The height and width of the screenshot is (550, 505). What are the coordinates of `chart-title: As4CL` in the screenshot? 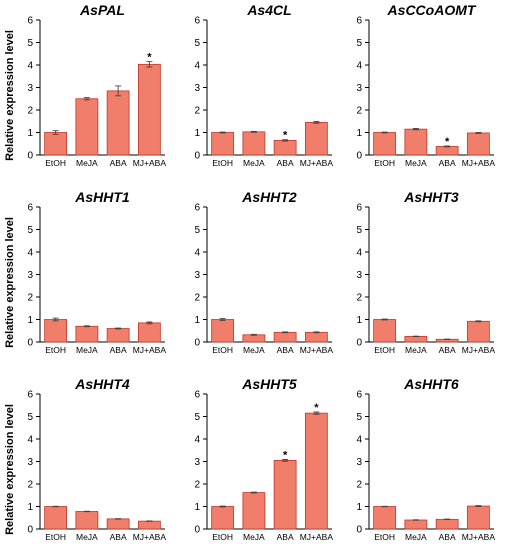 It's located at (268, 10).